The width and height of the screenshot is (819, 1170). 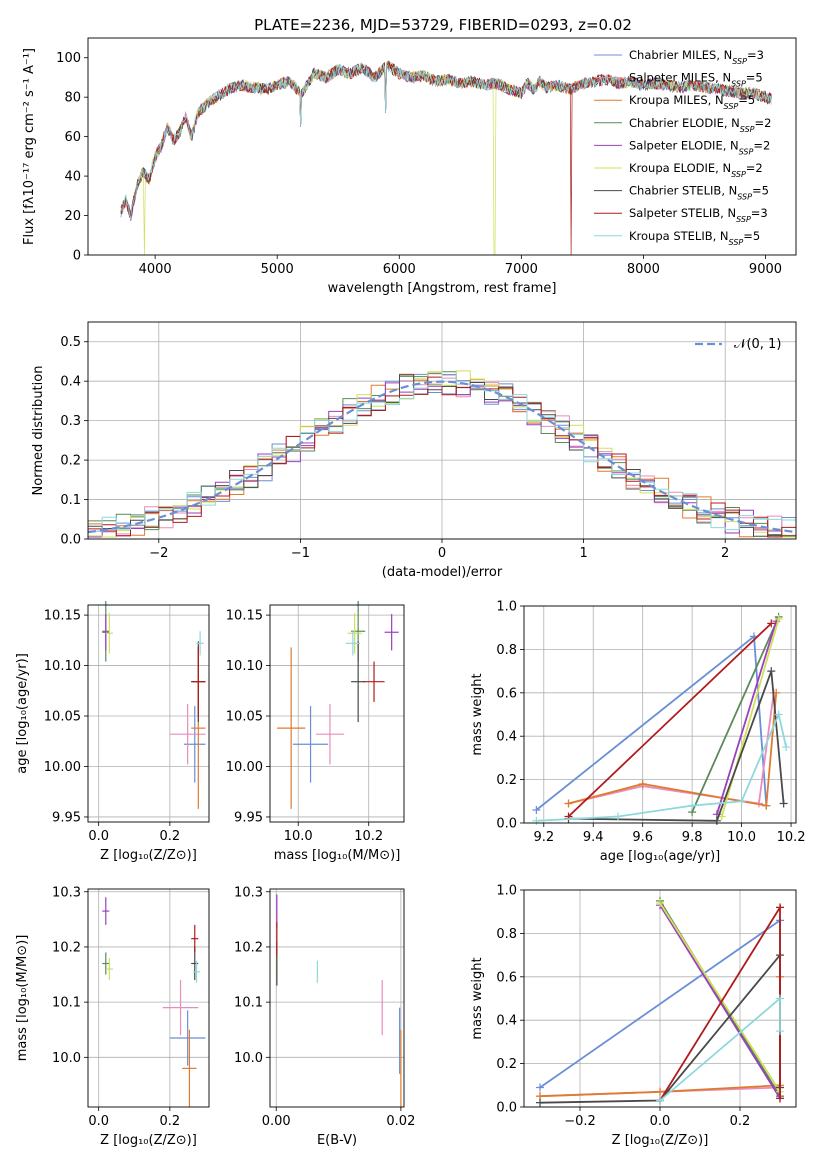 I want to click on y-tick-label: 10.1, so click(x=248, y=1003).